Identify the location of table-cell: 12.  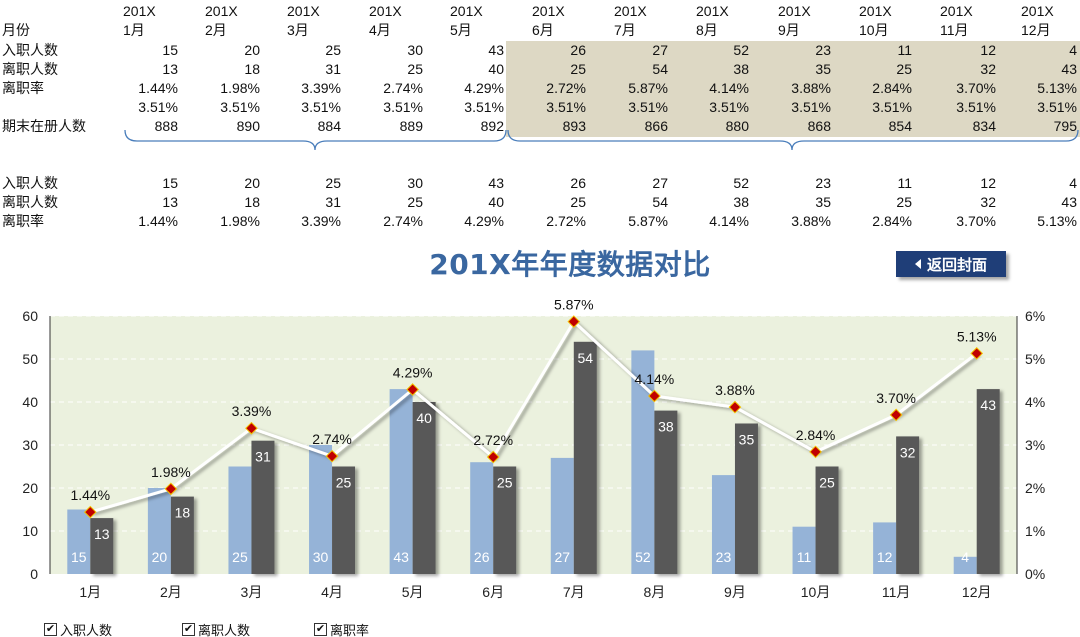
(988, 50).